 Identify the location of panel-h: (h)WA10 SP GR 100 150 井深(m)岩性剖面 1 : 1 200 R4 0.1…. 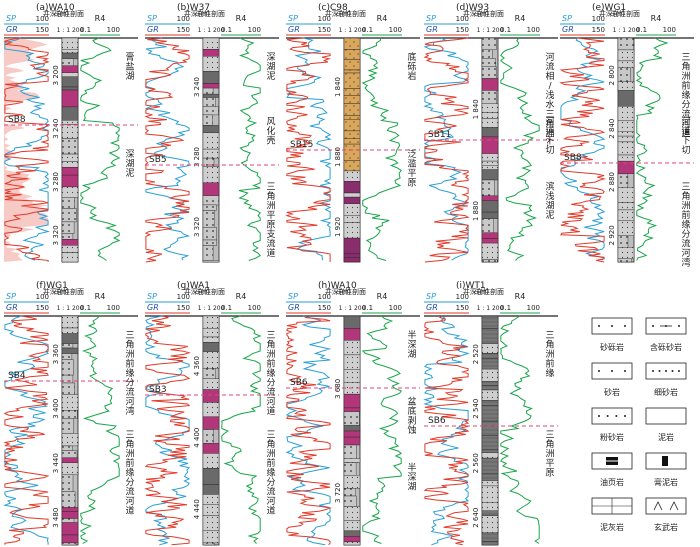
(352, 413).